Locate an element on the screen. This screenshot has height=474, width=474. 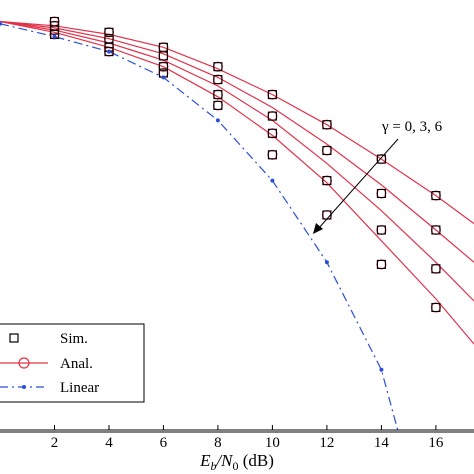
legend-circle-marker is located at coordinates (24, 363).